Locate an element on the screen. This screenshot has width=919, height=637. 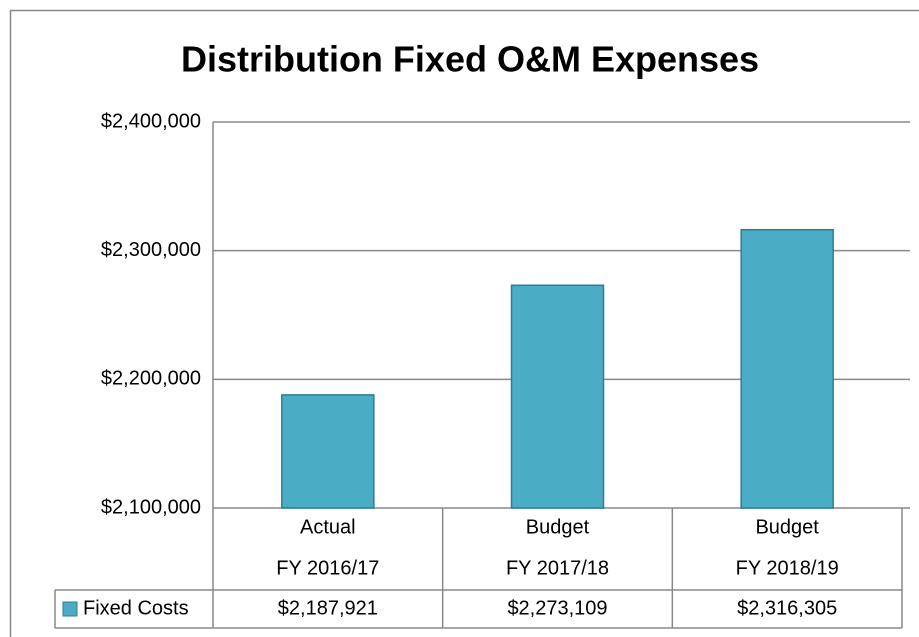
chart-title: Distribution Fixed O&M Expenses is located at coordinates (470, 59).